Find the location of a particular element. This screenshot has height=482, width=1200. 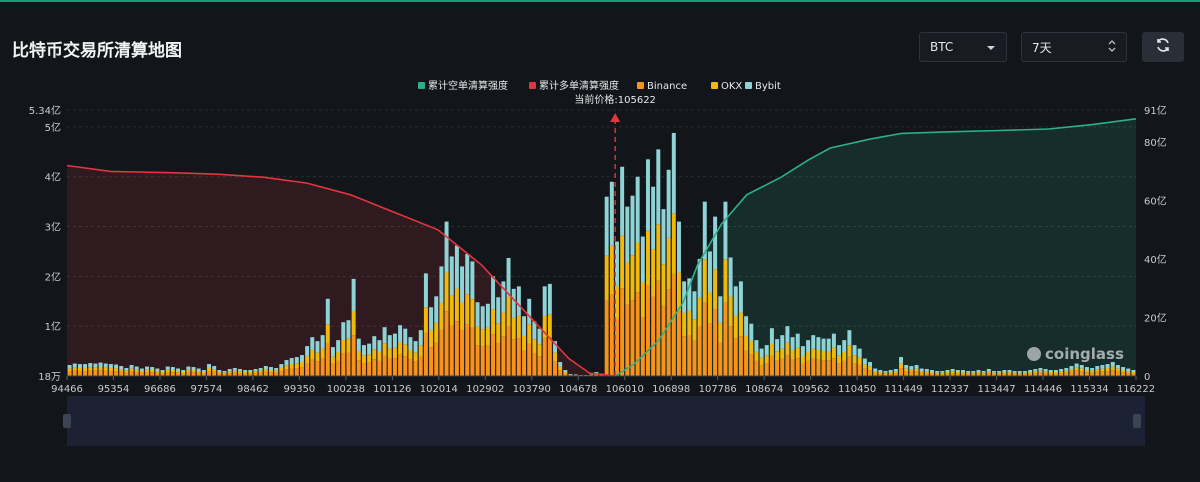

x-tick-label: 106898 is located at coordinates (671, 389).